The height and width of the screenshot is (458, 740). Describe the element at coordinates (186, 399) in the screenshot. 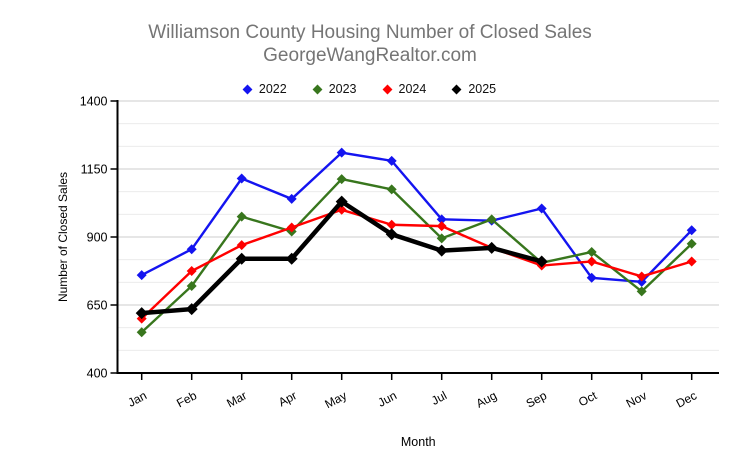

I see `x-tick-label: Feb` at that location.